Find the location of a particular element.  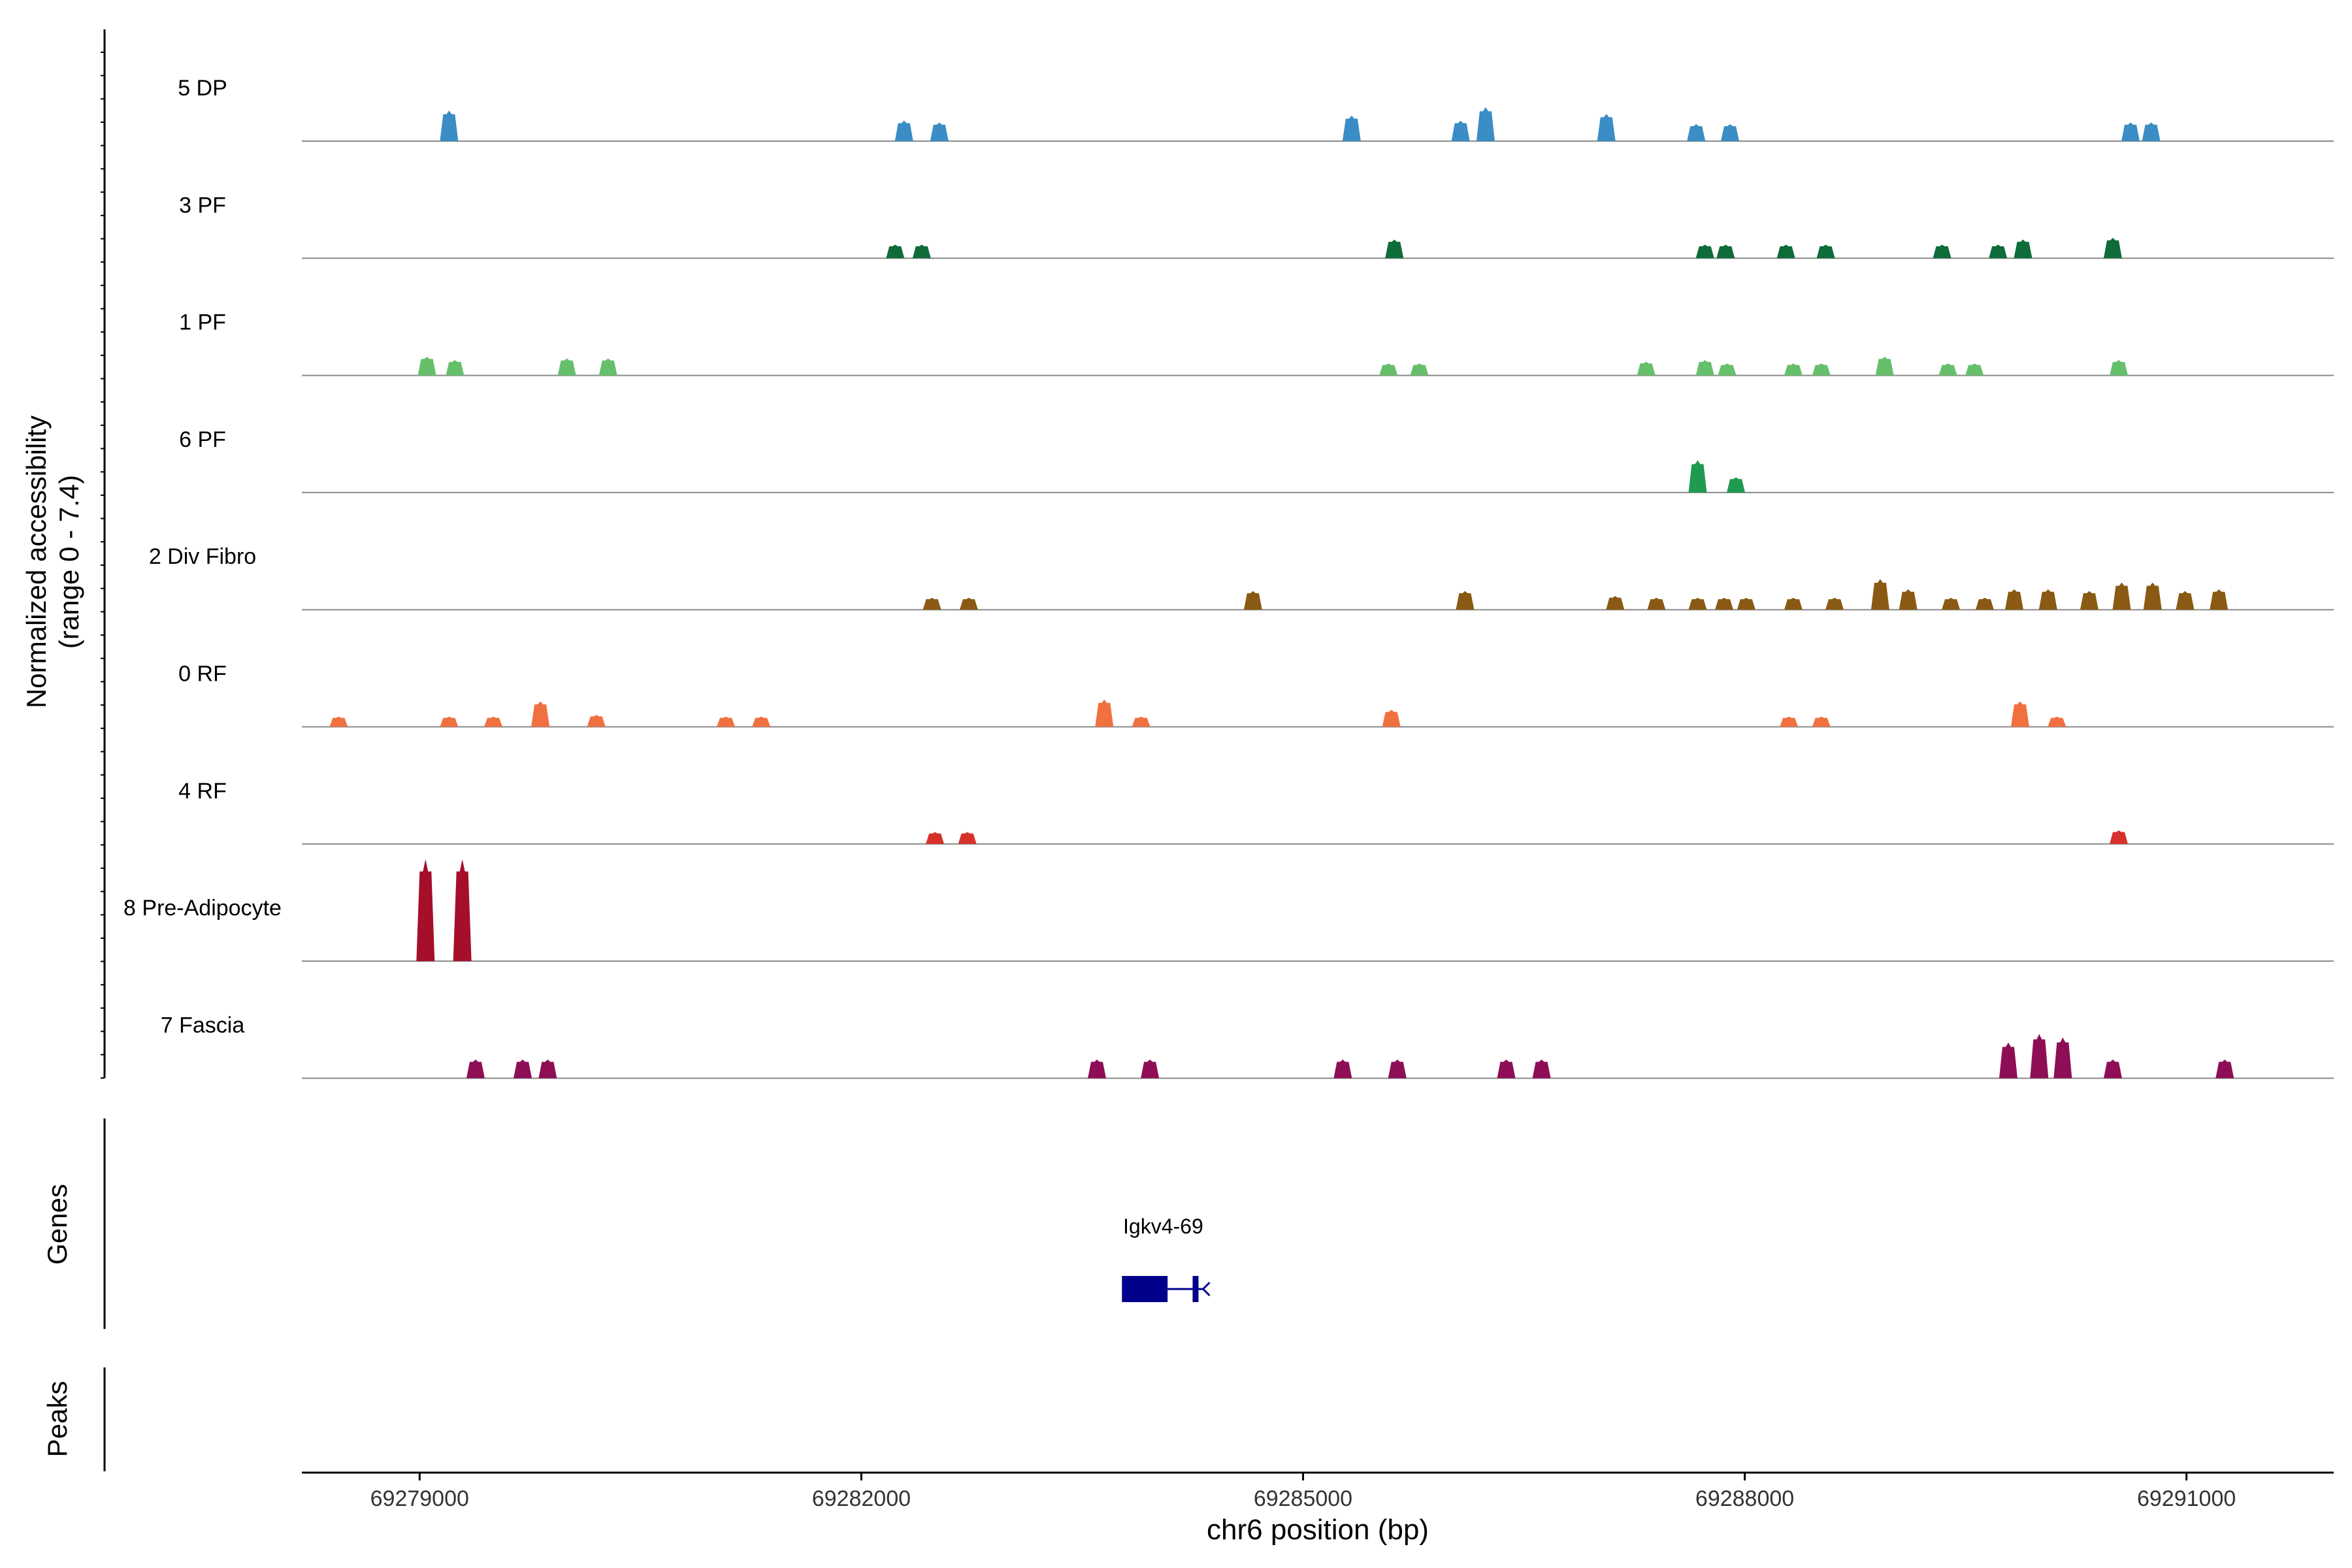

track-7-fascia: 7 Fascia is located at coordinates (1247, 1046).